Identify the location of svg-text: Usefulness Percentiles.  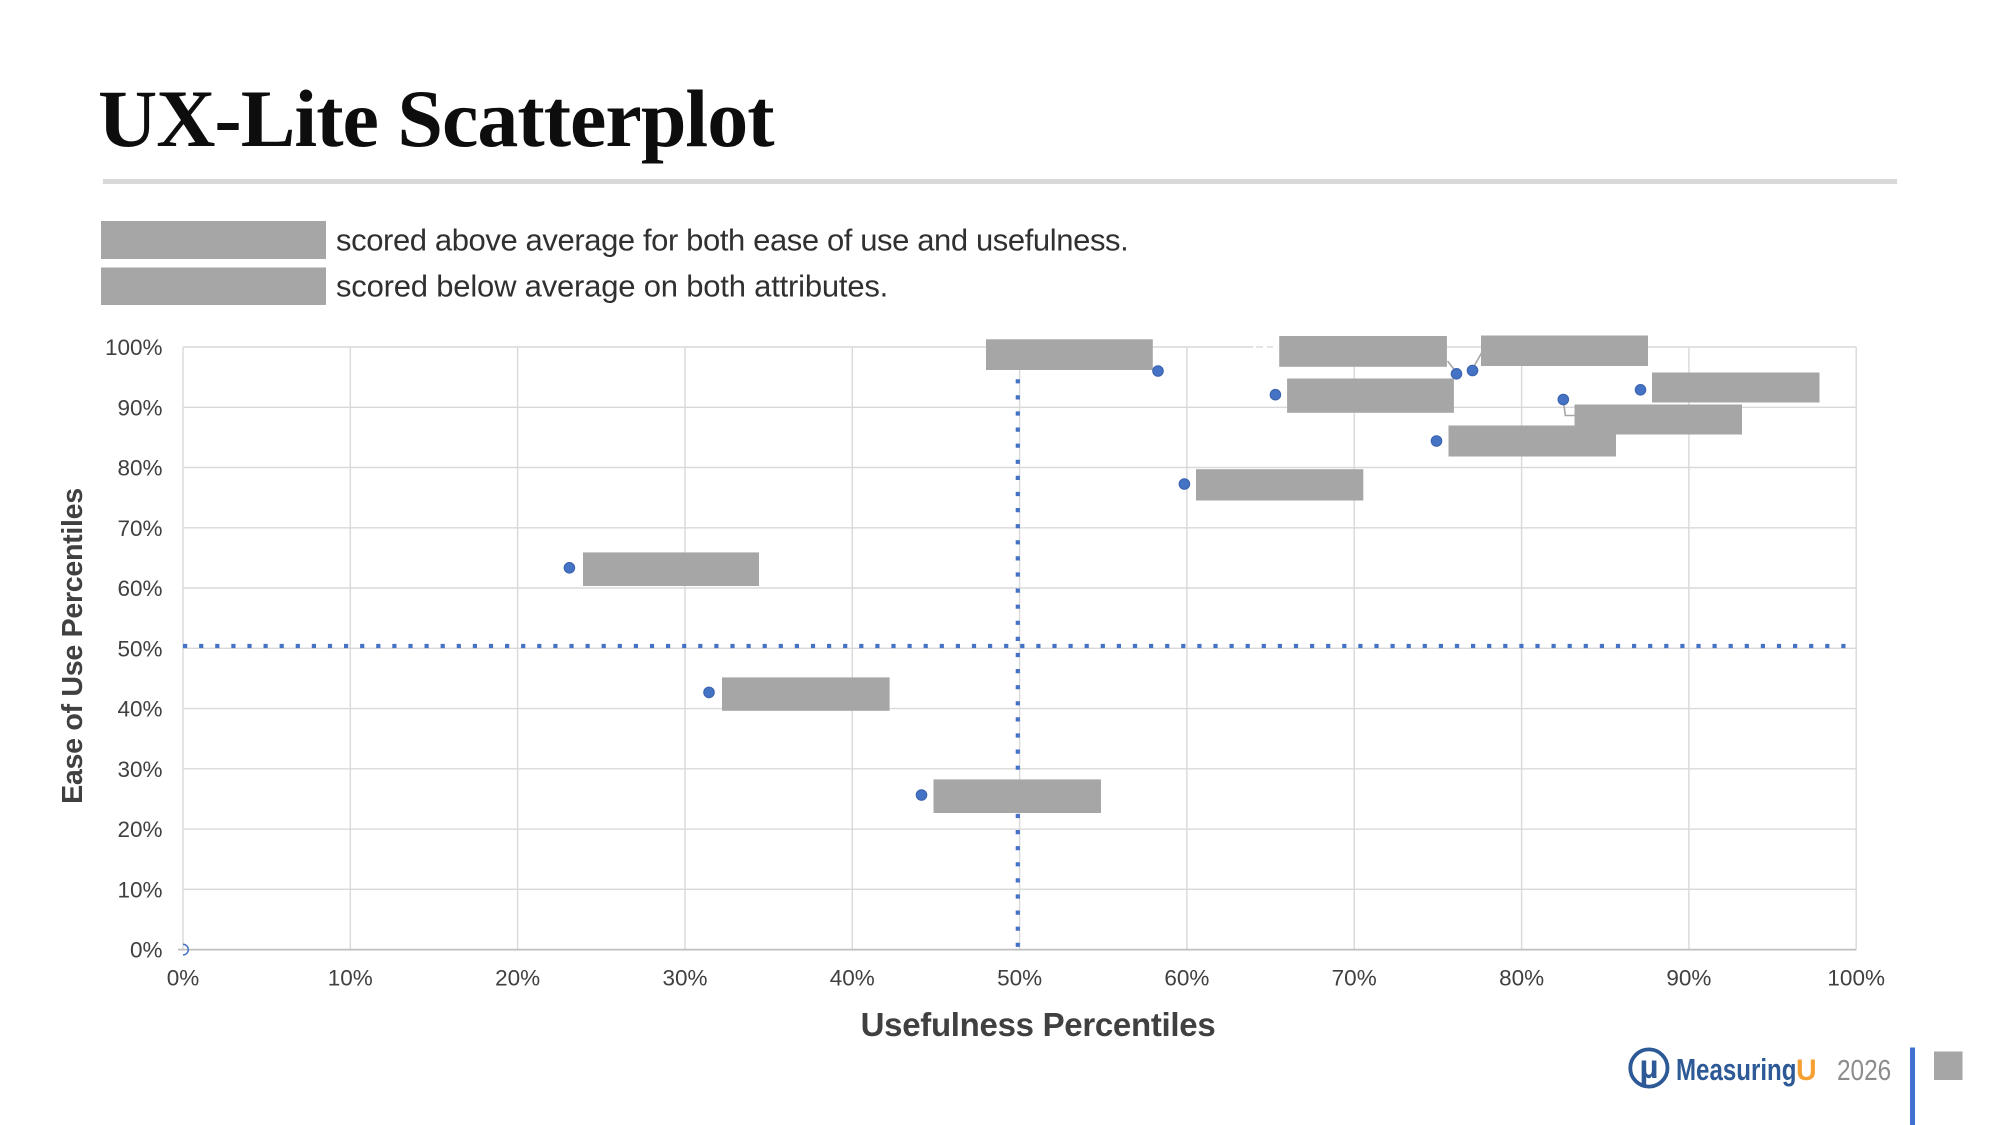
(1038, 1024).